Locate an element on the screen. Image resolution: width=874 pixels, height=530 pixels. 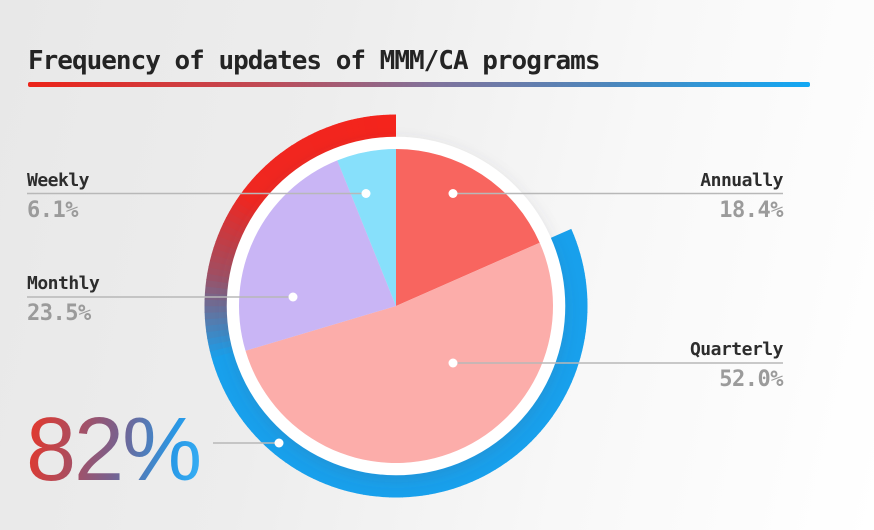
callout-monthly: Monthly 23.5% is located at coordinates (63, 299).